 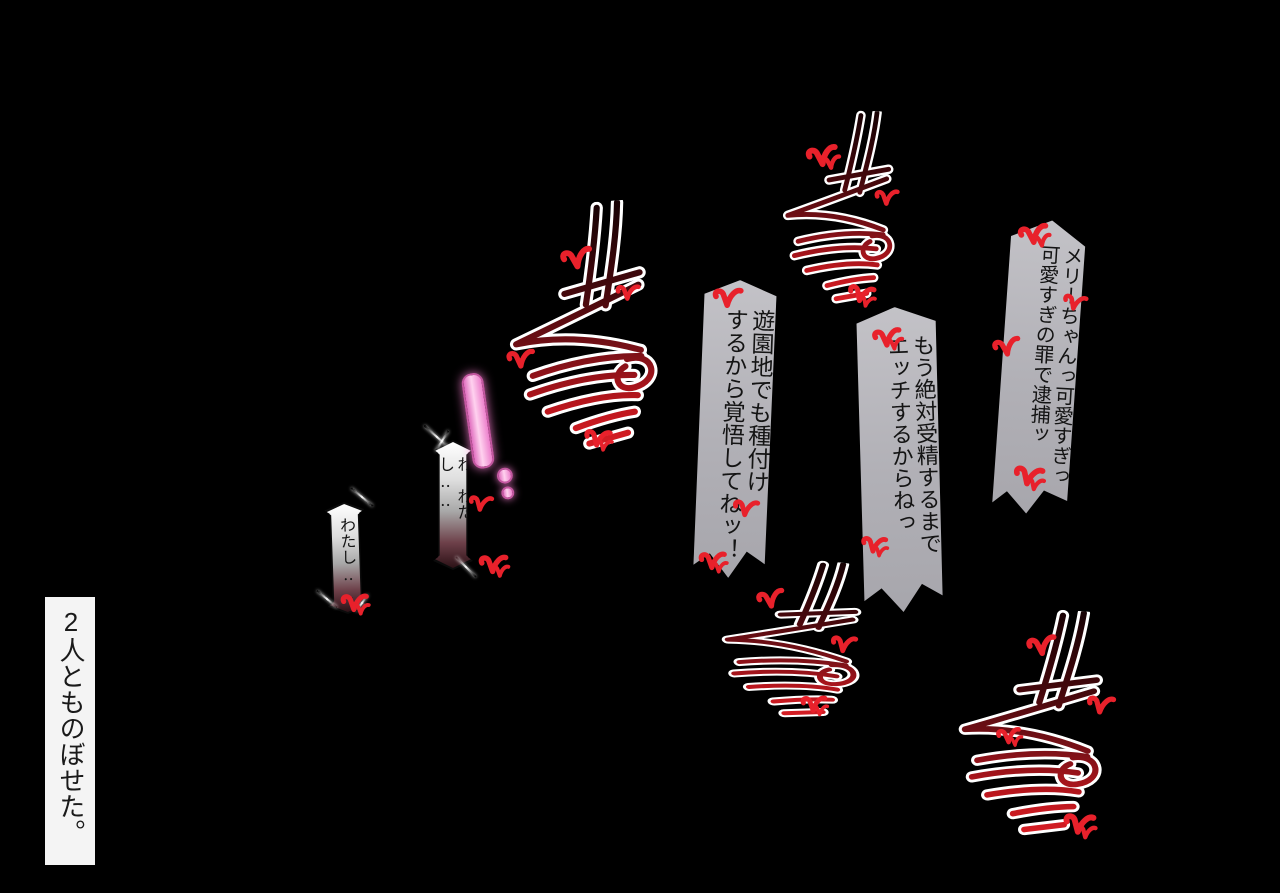 I want to click on caption-text: 2人とものぼせた。, so click(x=70, y=726).